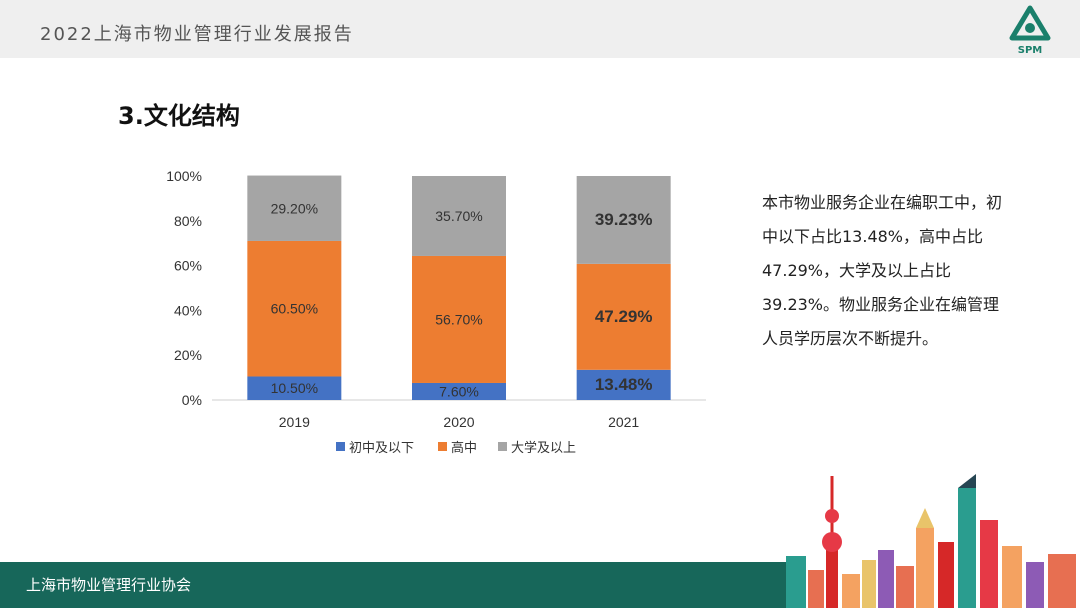  I want to click on x-tick-label: 2021, so click(623, 422).